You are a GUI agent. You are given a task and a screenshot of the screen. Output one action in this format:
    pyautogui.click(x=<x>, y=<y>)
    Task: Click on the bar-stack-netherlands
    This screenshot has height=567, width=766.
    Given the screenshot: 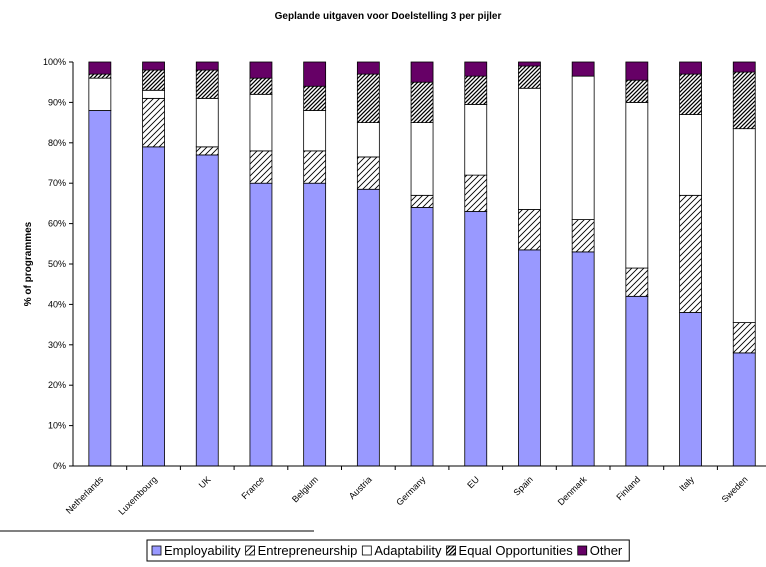 What is the action you would take?
    pyautogui.click(x=100, y=264)
    